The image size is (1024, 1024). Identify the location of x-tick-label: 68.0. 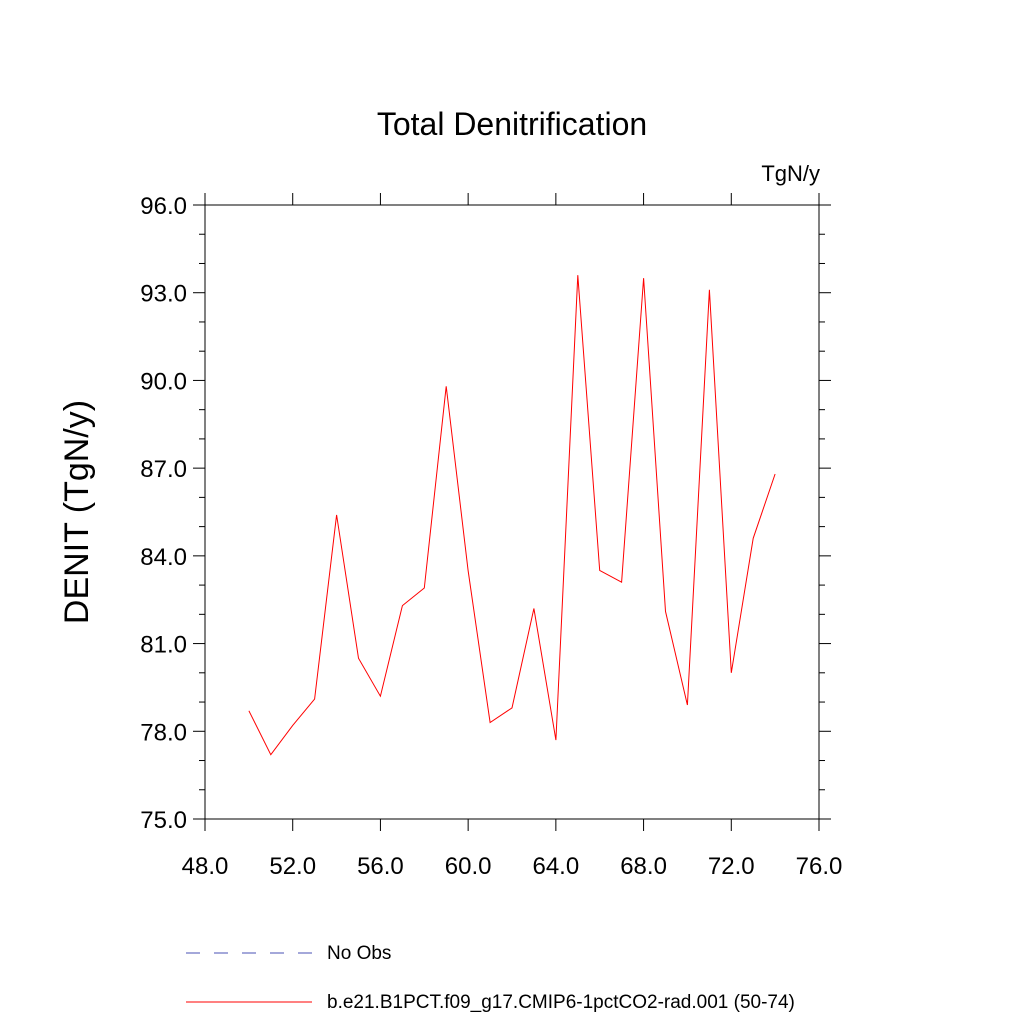
(643, 866).